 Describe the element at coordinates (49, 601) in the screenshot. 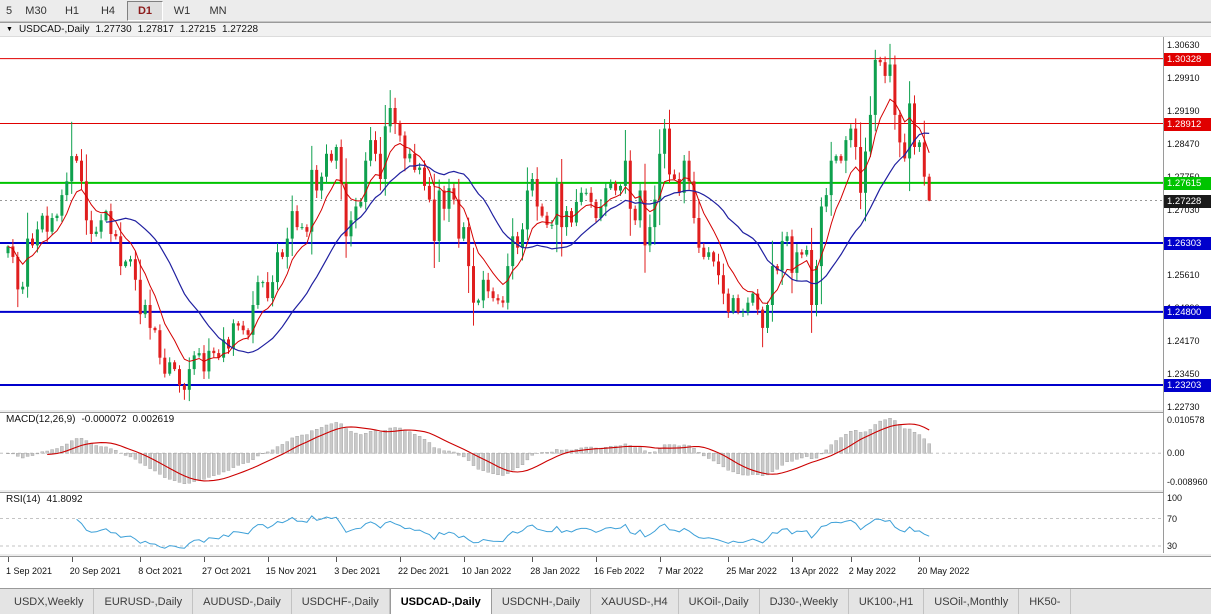

I see `chart-tab: USDX,Weekly` at that location.